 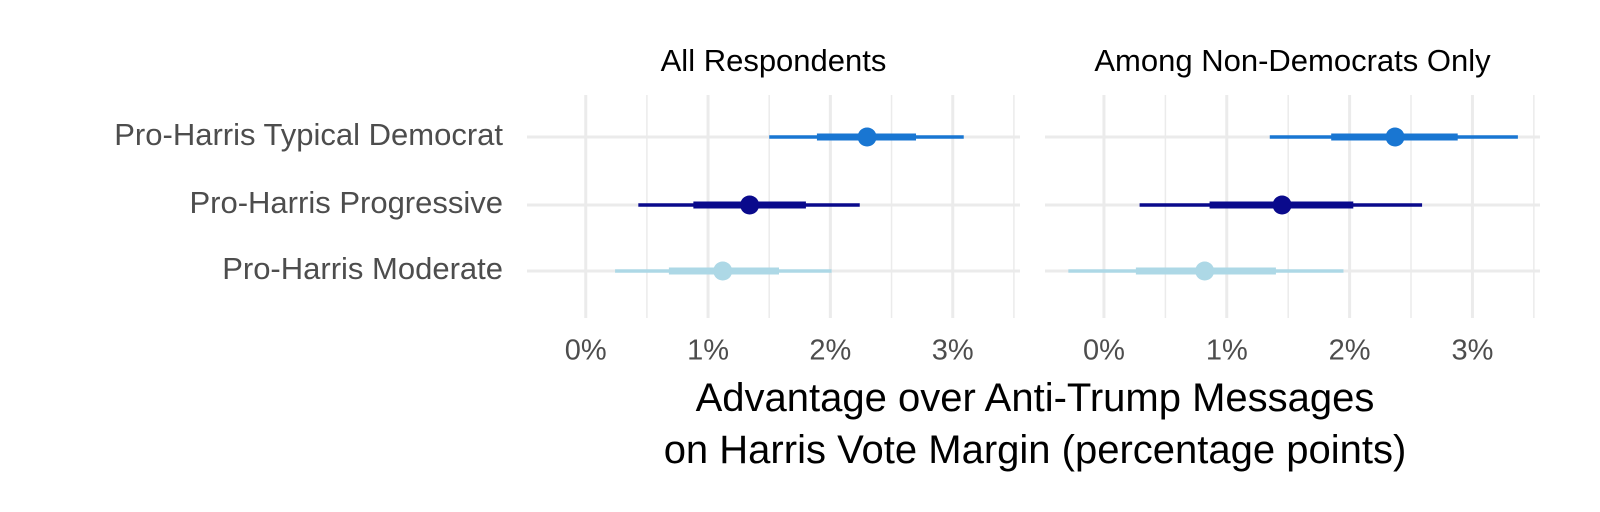 What do you see at coordinates (362, 268) in the screenshot?
I see `y-tick-label: Pro-Harris Moderate` at bounding box center [362, 268].